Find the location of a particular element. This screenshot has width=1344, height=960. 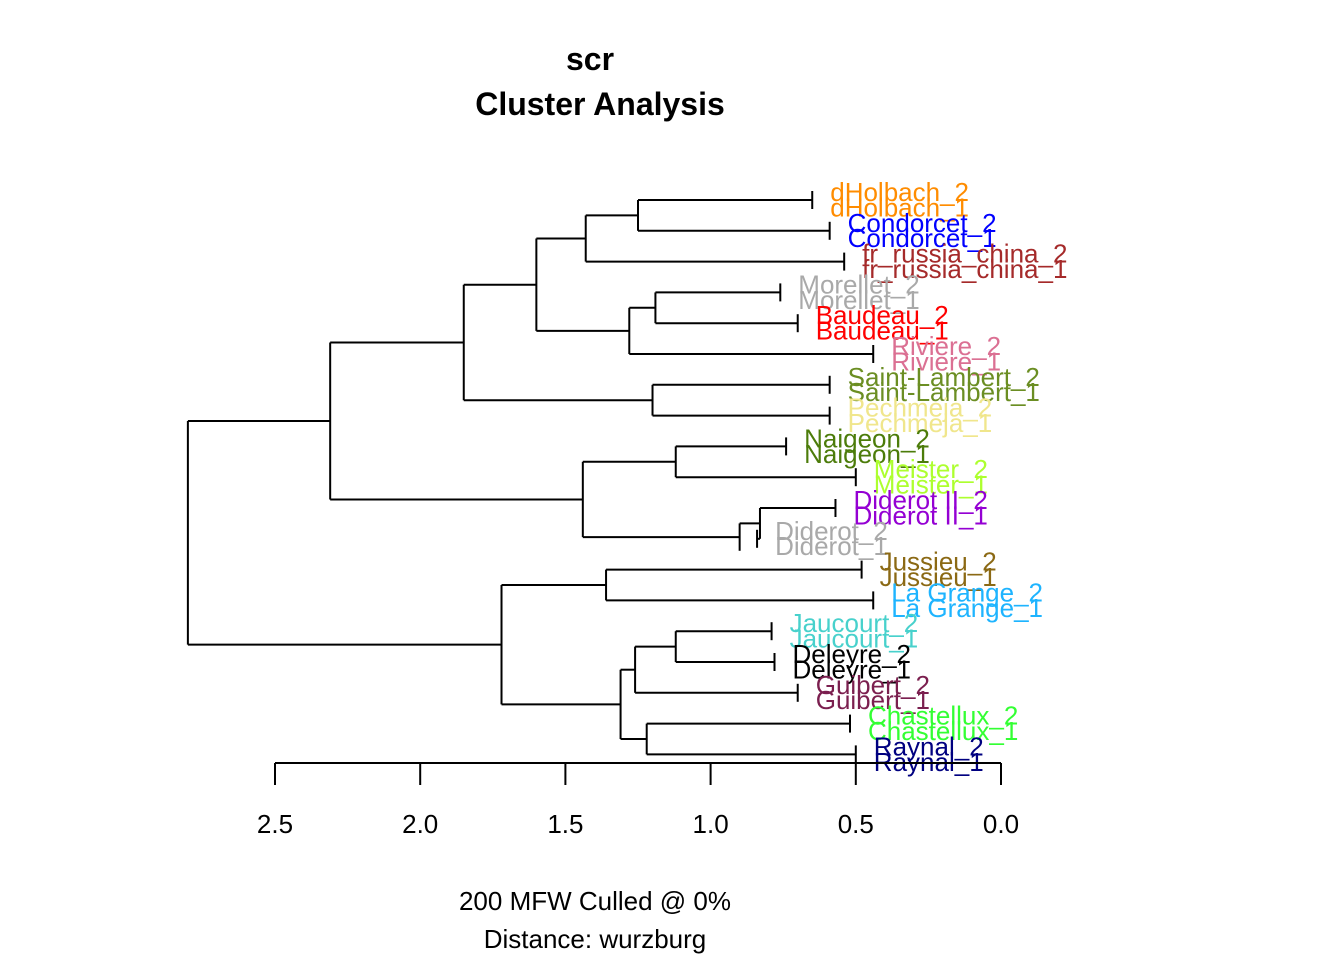

leaf-label: Jussieu_1 is located at coordinates (938, 577).